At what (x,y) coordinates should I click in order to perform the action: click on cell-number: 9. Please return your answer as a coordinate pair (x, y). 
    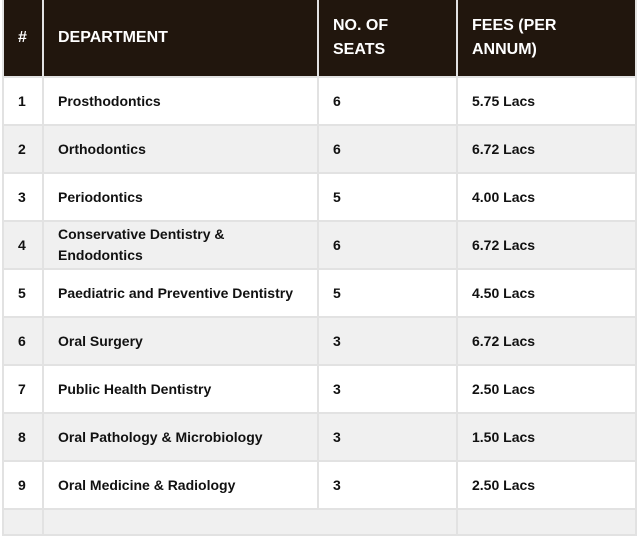
    Looking at the image, I should click on (23, 485).